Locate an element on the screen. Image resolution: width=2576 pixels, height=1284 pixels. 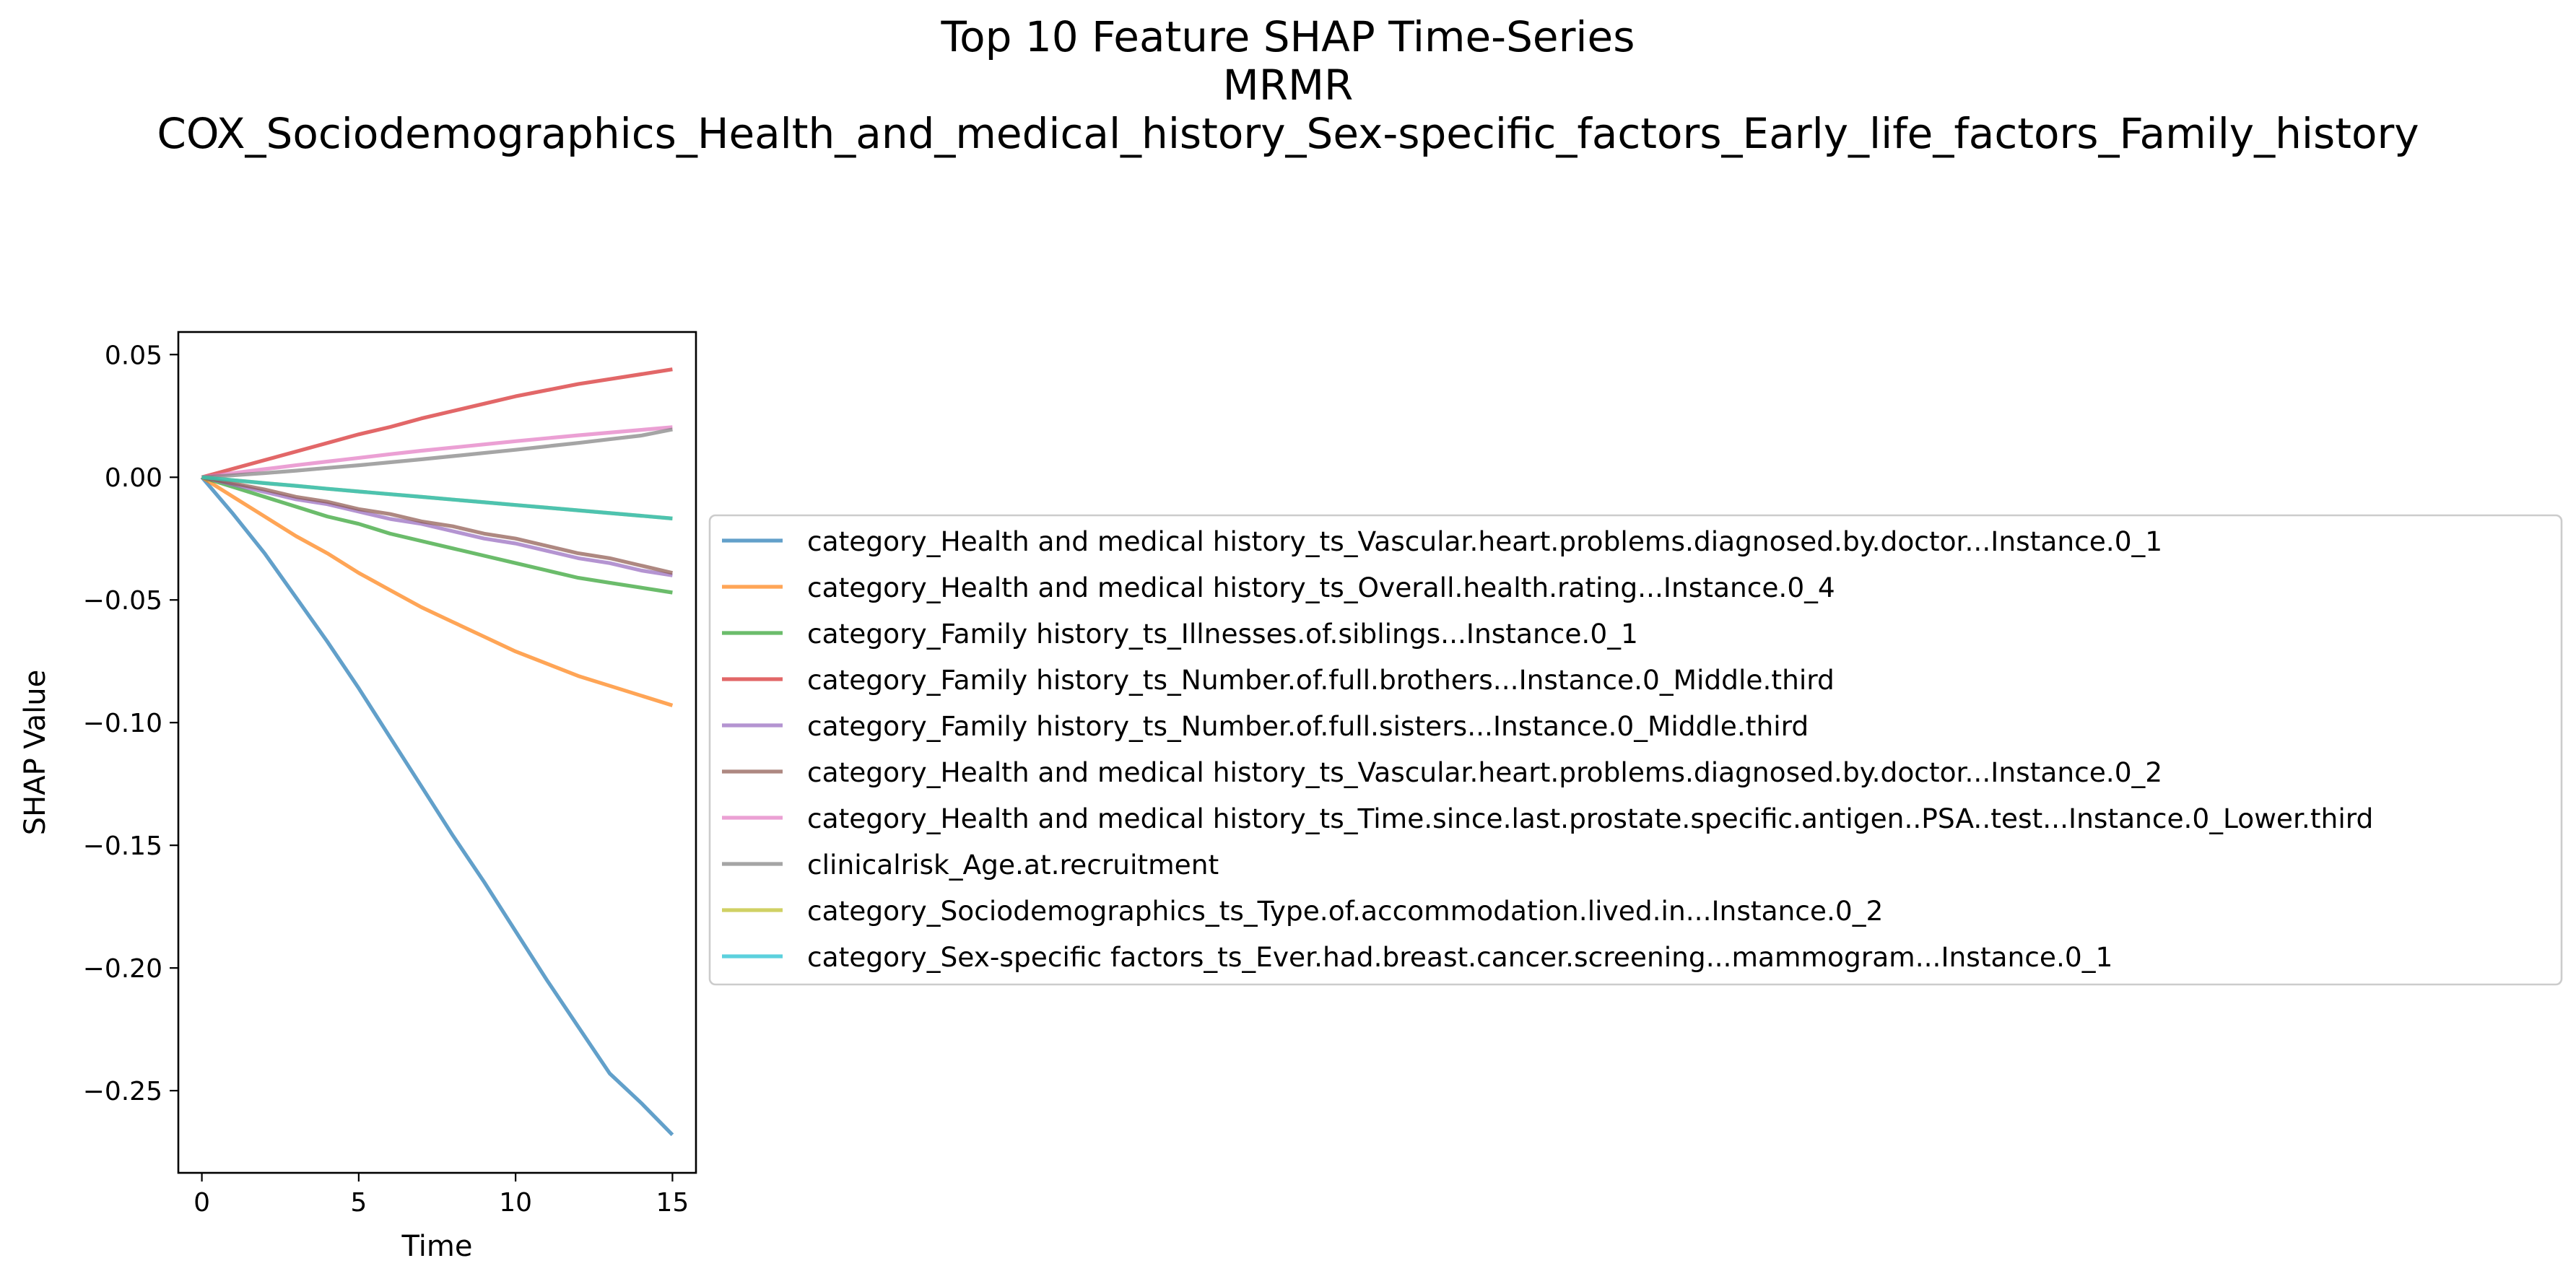
x-axis-label: Time is located at coordinates (437, 1246).